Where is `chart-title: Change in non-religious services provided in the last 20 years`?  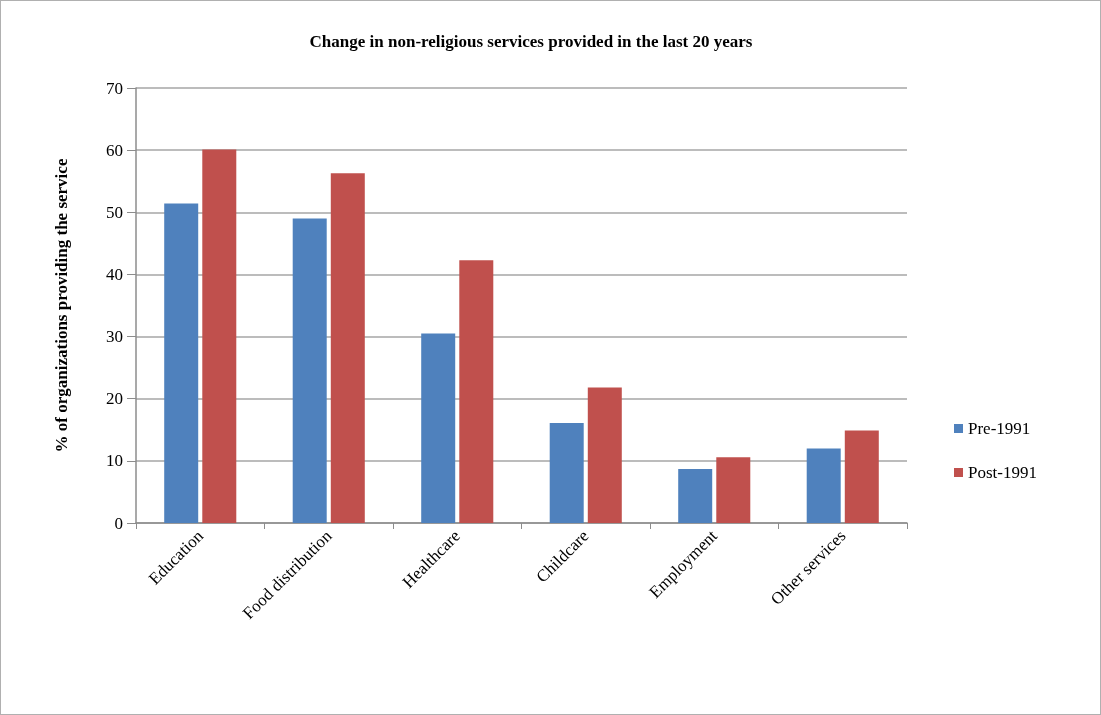
chart-title: Change in non-religious services provided in the last 20 years is located at coordinates (531, 41).